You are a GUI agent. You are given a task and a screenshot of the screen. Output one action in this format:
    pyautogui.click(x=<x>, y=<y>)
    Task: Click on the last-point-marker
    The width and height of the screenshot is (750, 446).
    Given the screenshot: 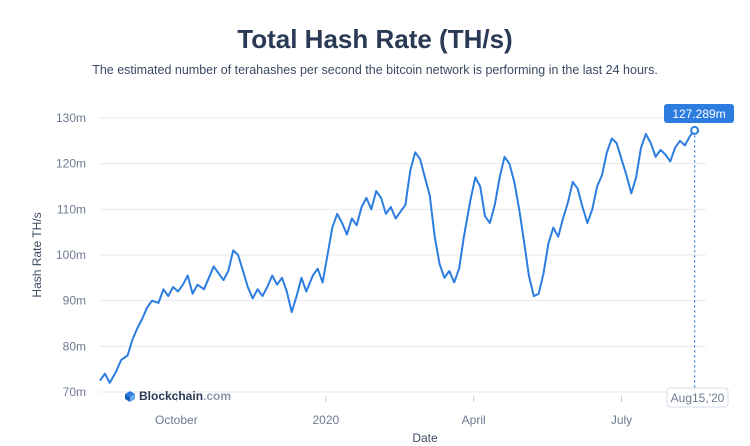 What is the action you would take?
    pyautogui.click(x=695, y=130)
    